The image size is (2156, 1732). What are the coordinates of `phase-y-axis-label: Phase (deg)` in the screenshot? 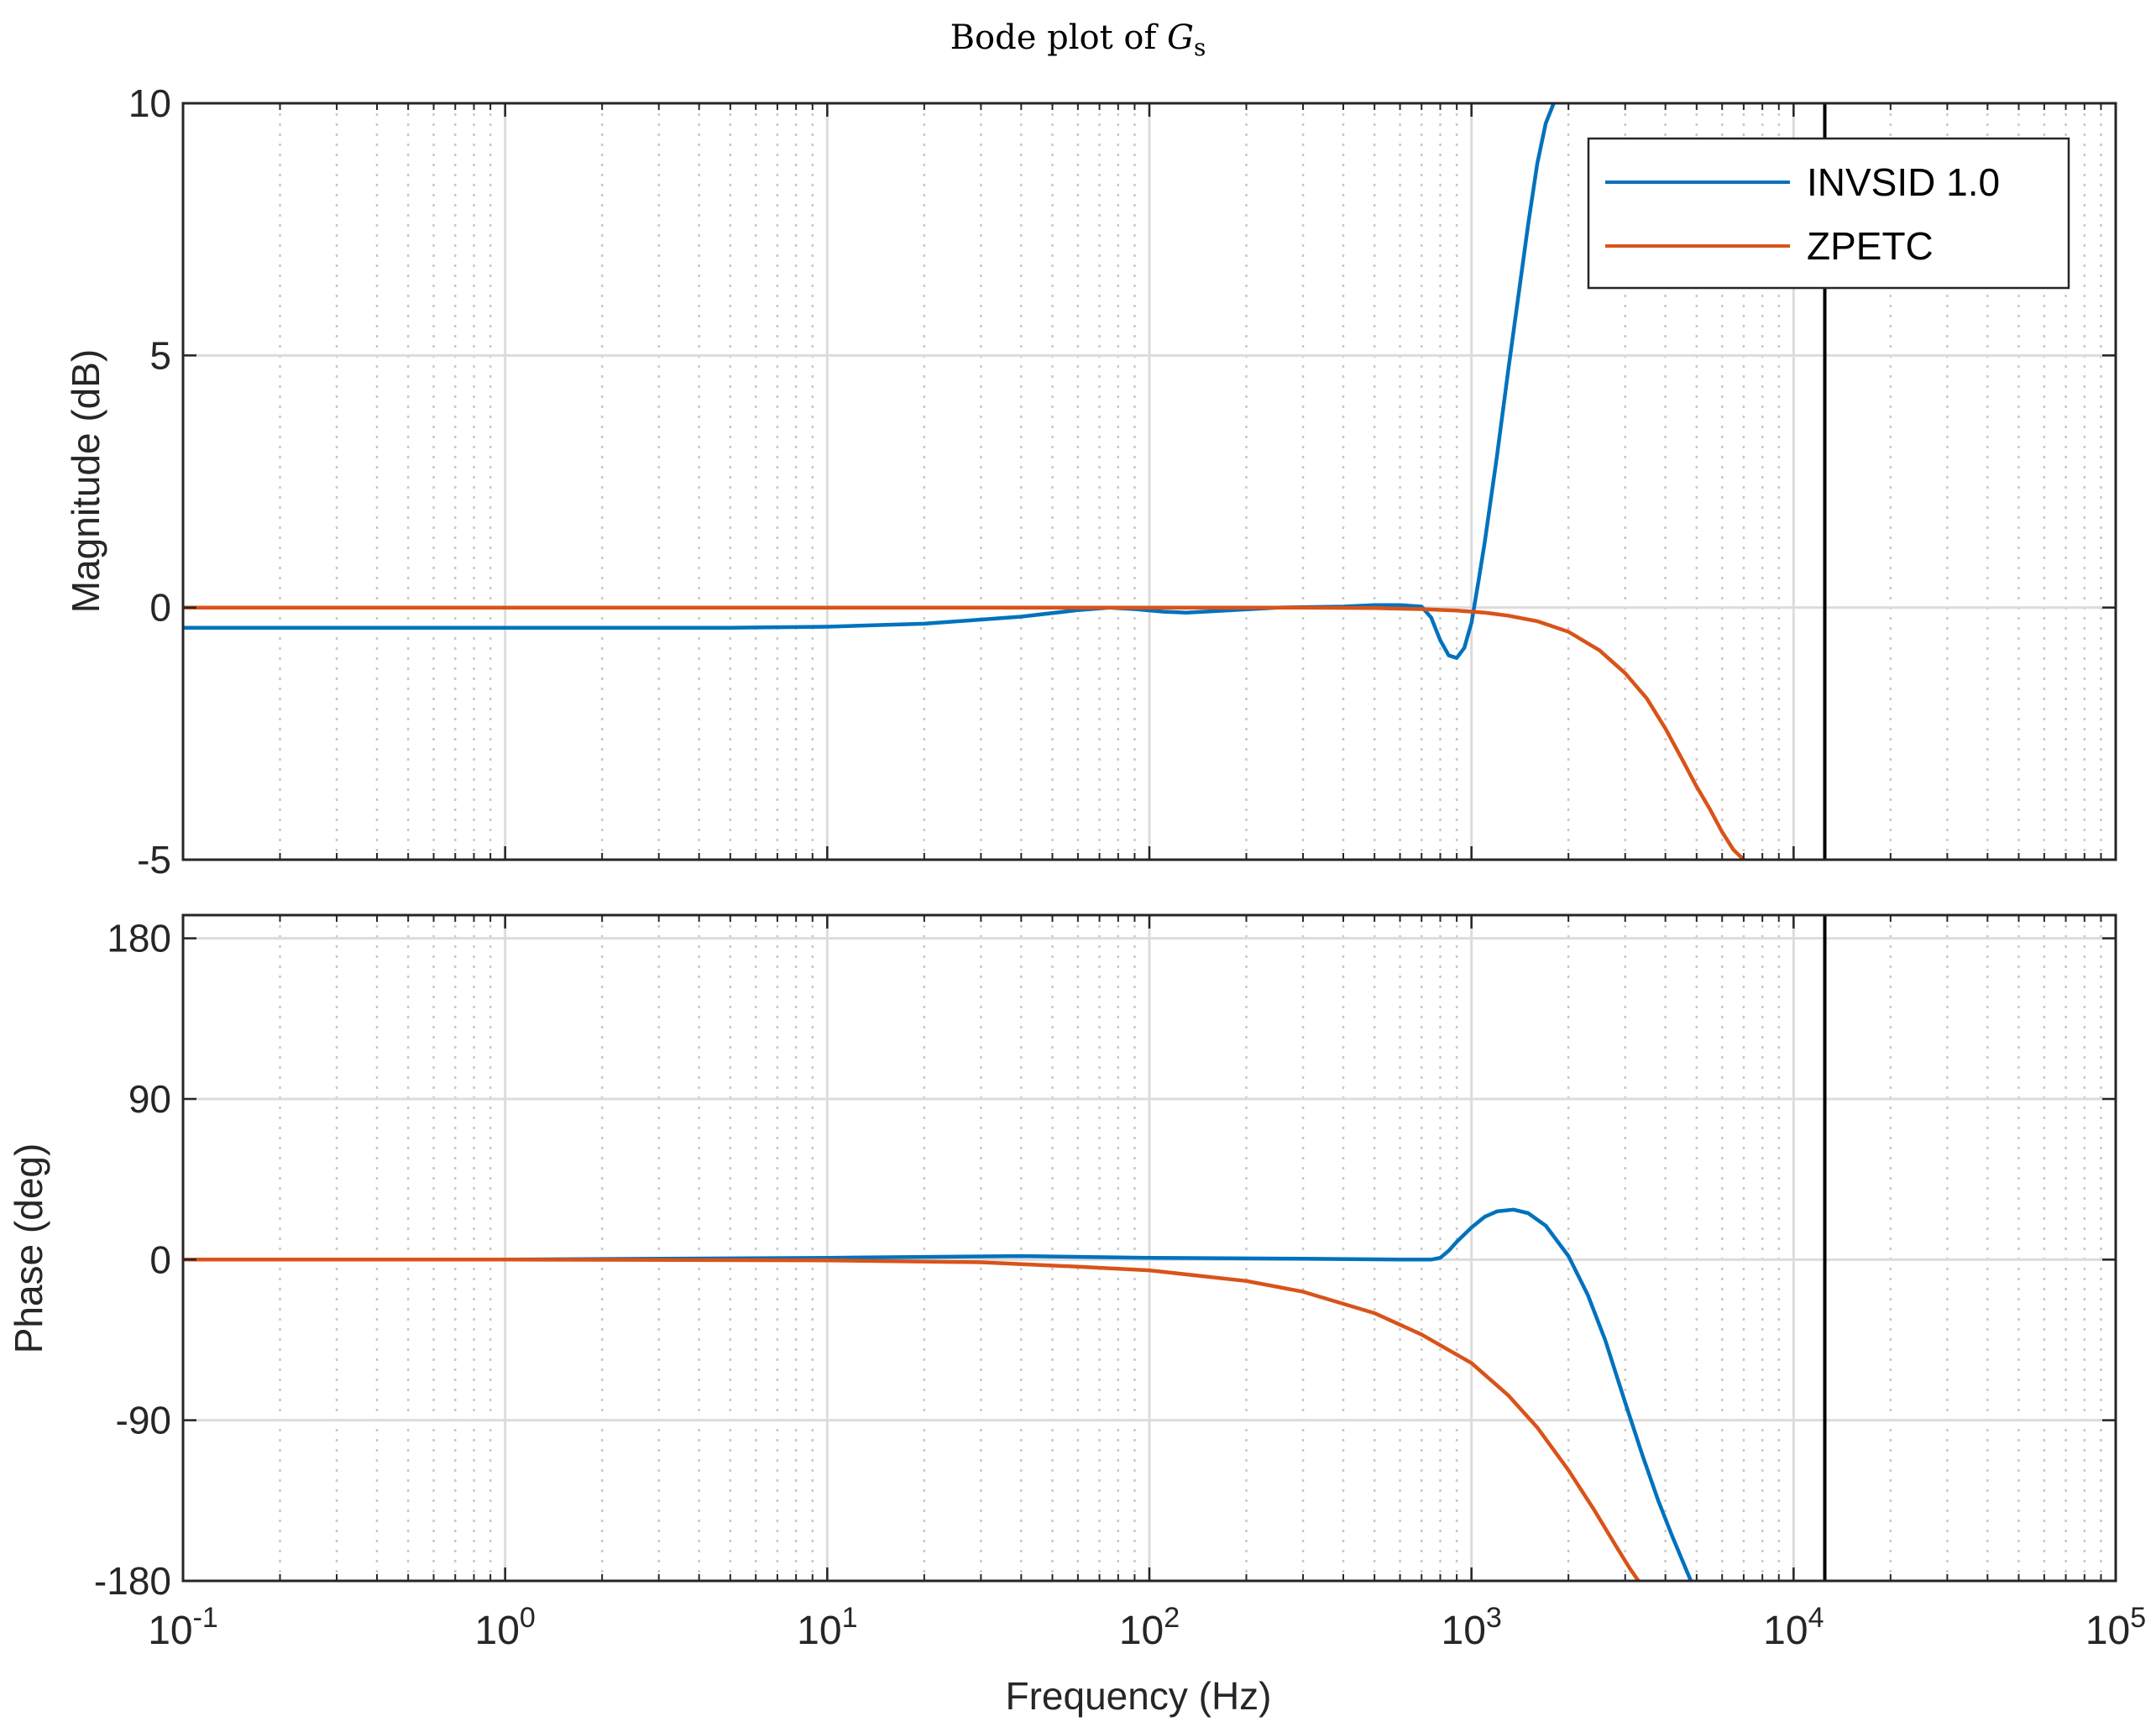 It's located at (28, 1248).